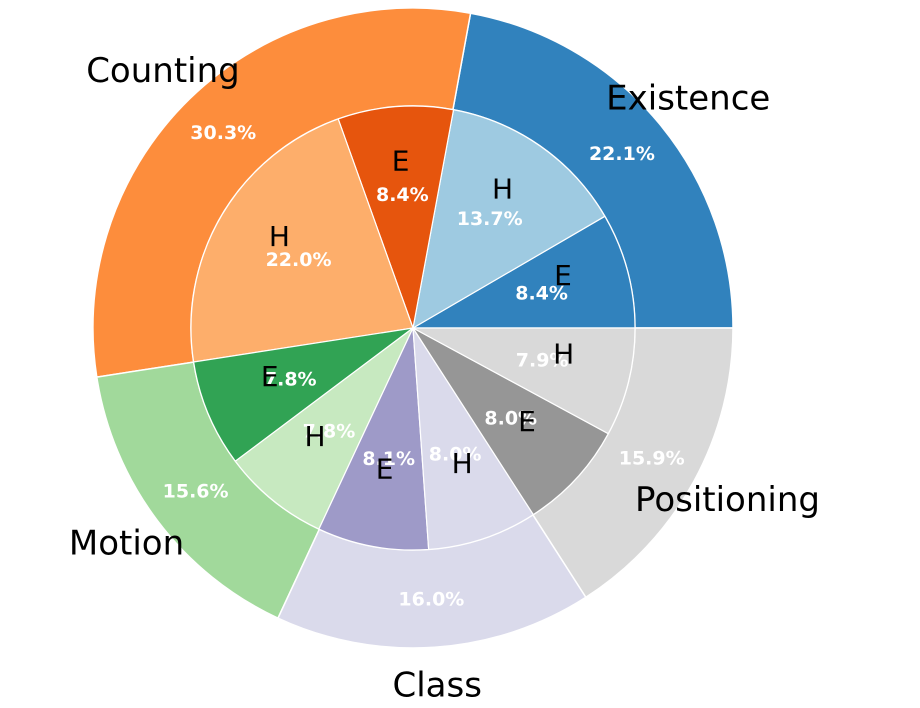 The width and height of the screenshot is (920, 708). Describe the element at coordinates (510, 418) in the screenshot. I see `inner-pct-label-positioning-e: 8.0%` at that location.